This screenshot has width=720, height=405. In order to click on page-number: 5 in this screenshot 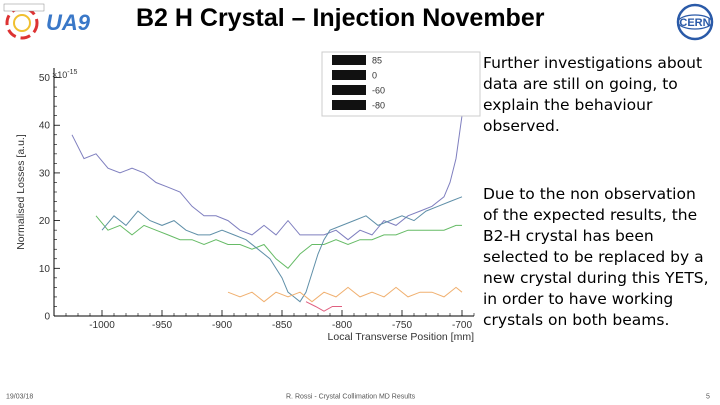, I will do `click(708, 397)`.